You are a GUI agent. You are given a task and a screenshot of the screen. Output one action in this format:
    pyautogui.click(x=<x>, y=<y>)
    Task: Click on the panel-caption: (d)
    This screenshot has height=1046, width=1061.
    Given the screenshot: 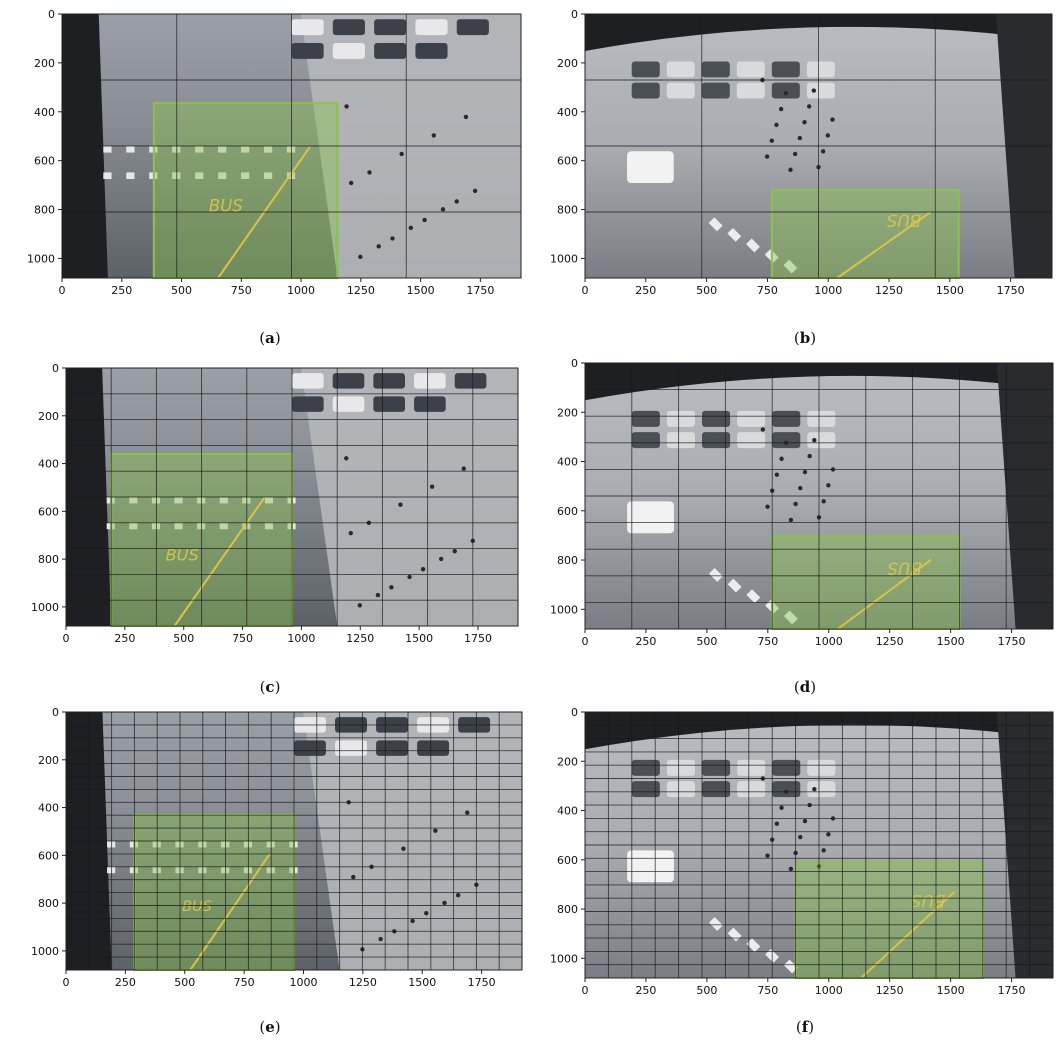 What is the action you would take?
    pyautogui.click(x=805, y=687)
    